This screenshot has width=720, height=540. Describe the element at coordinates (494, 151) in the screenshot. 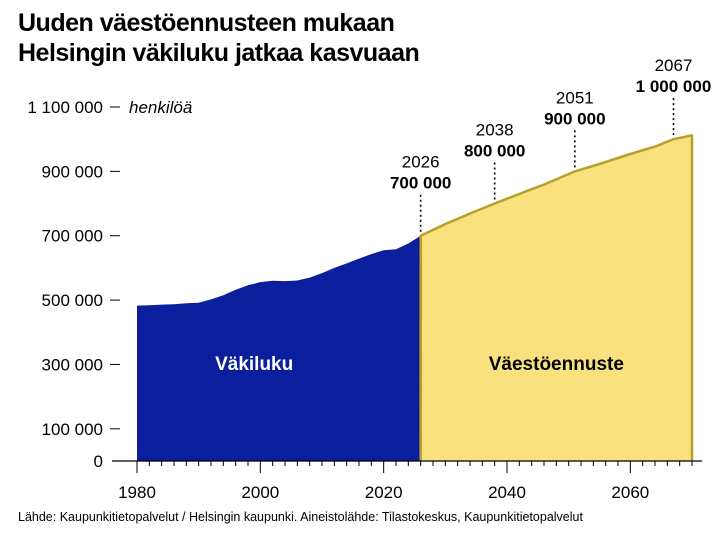

I see `annotation-value: 800 000` at that location.